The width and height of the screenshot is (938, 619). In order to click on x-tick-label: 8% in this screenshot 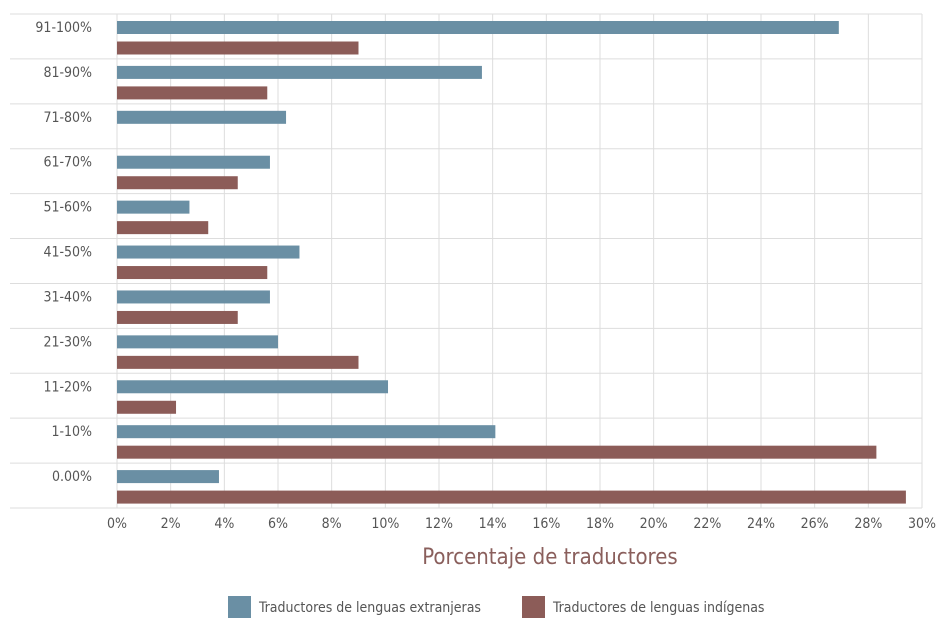, I will do `click(332, 524)`.